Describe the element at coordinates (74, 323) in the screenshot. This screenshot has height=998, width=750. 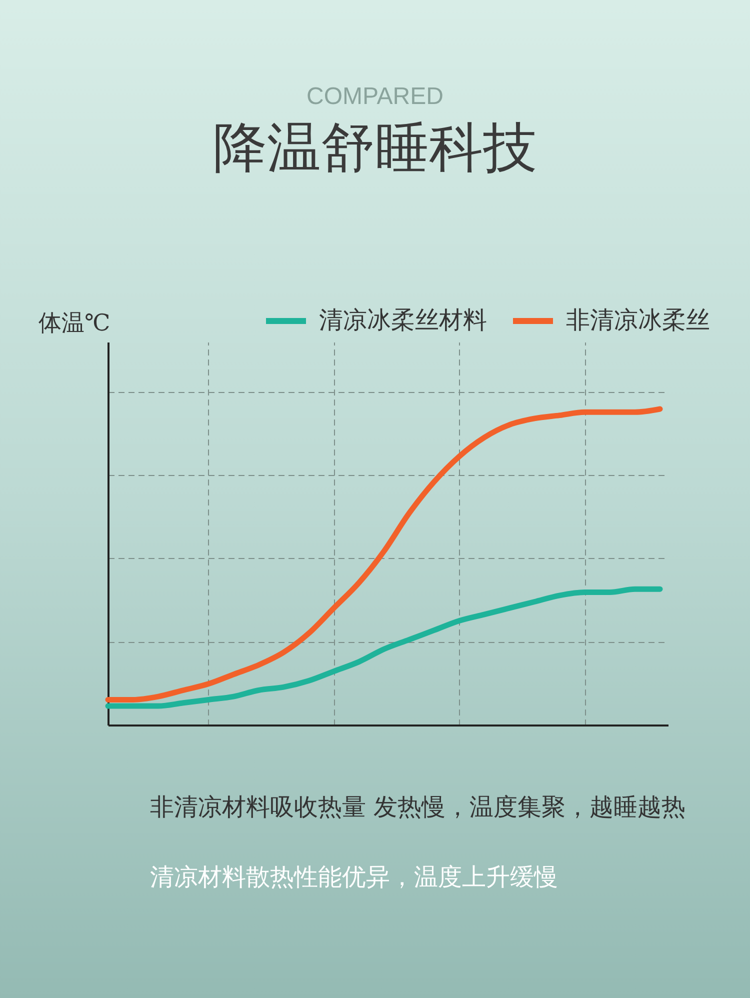
I see `y-axis-title: 体温℃` at that location.